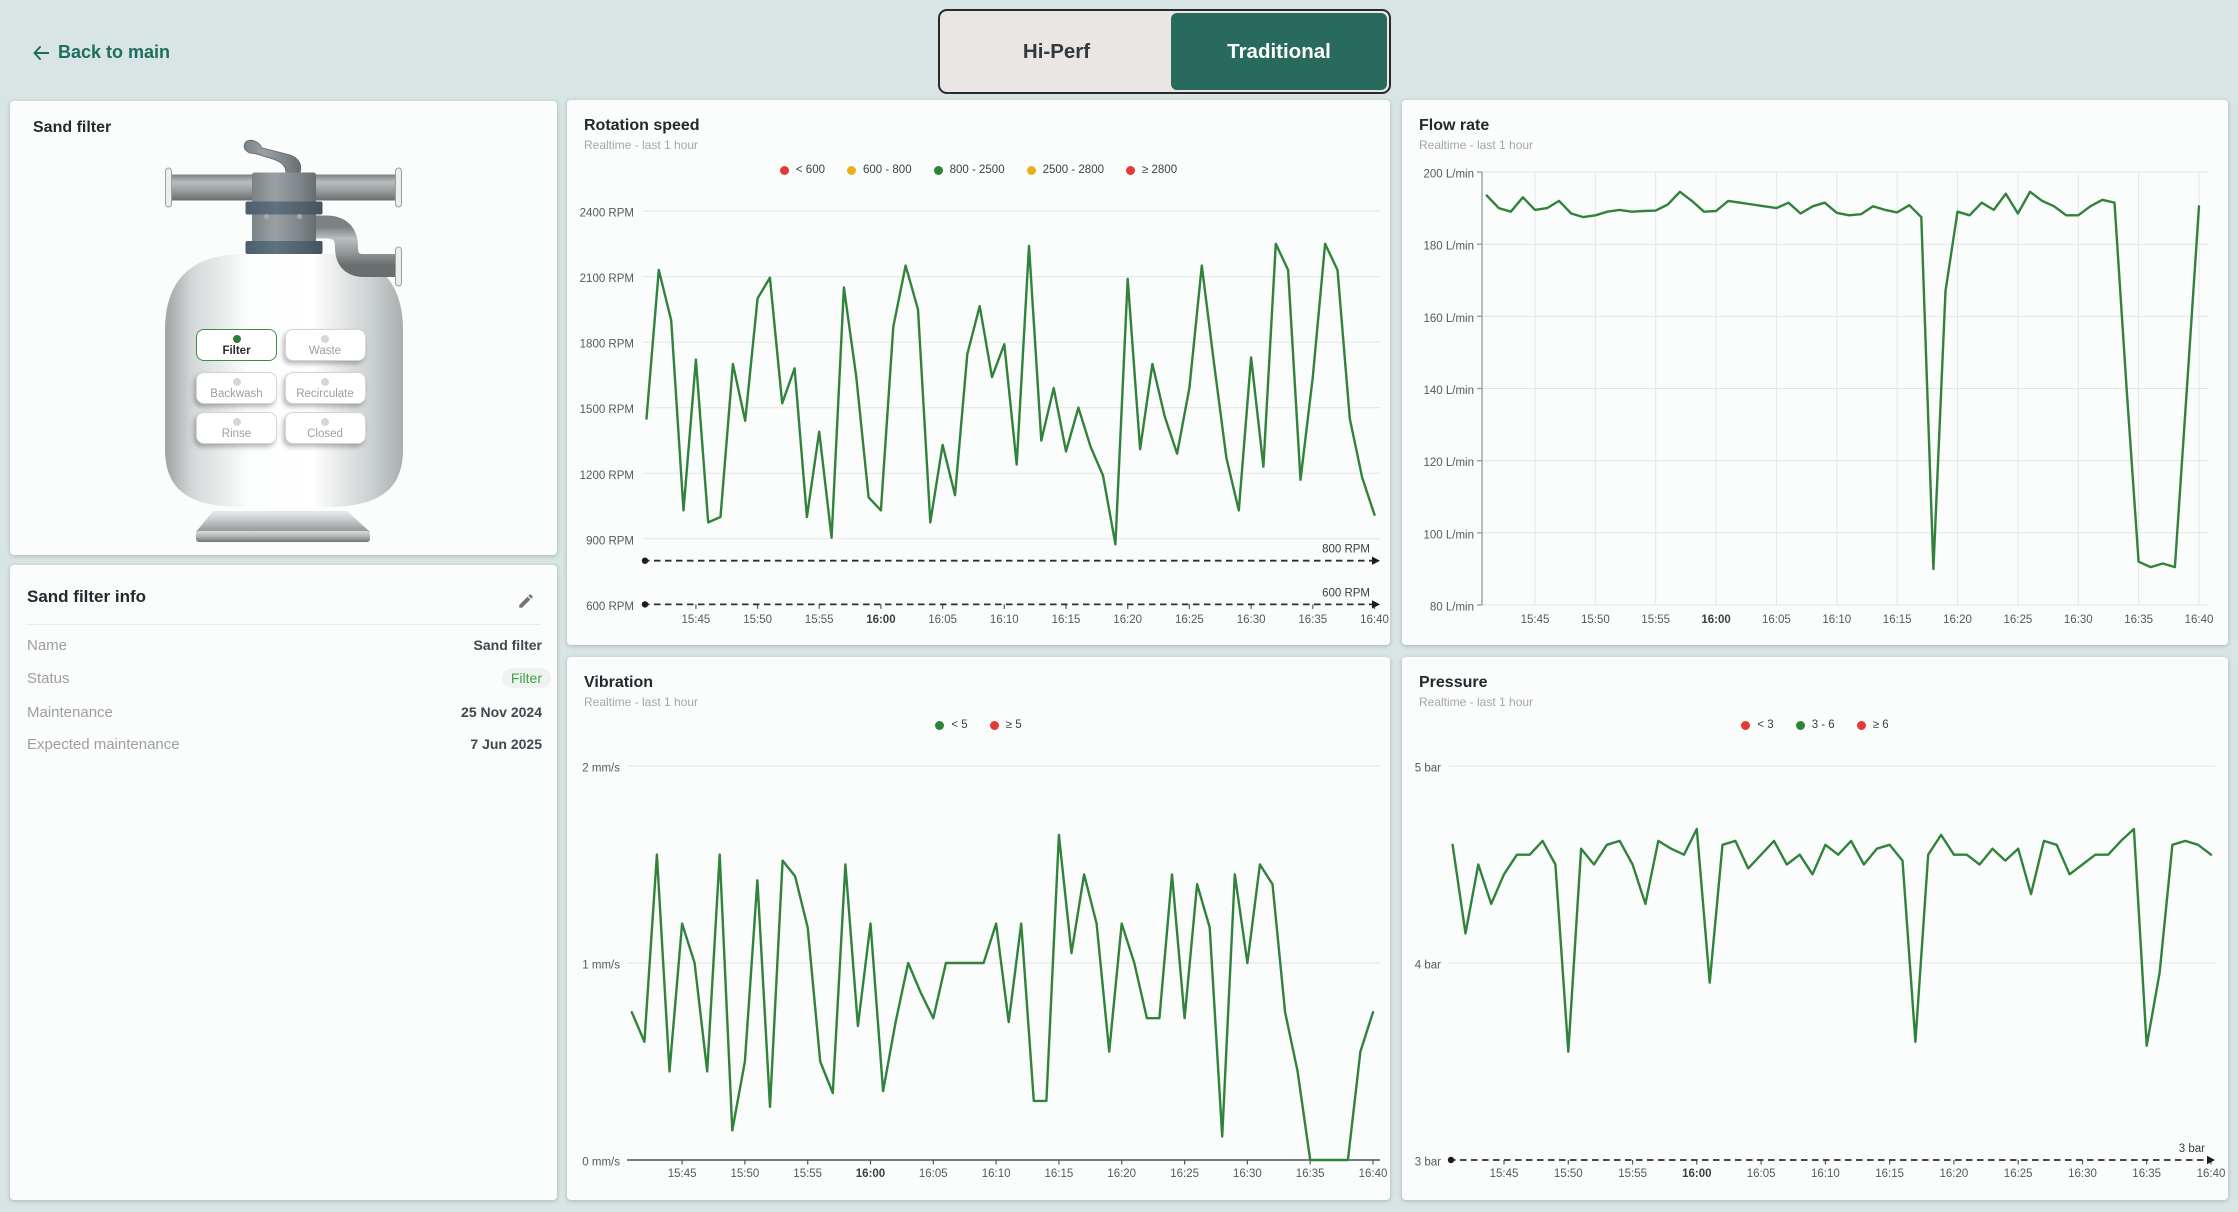  I want to click on svg-text: 80 L/min, so click(1452, 608).